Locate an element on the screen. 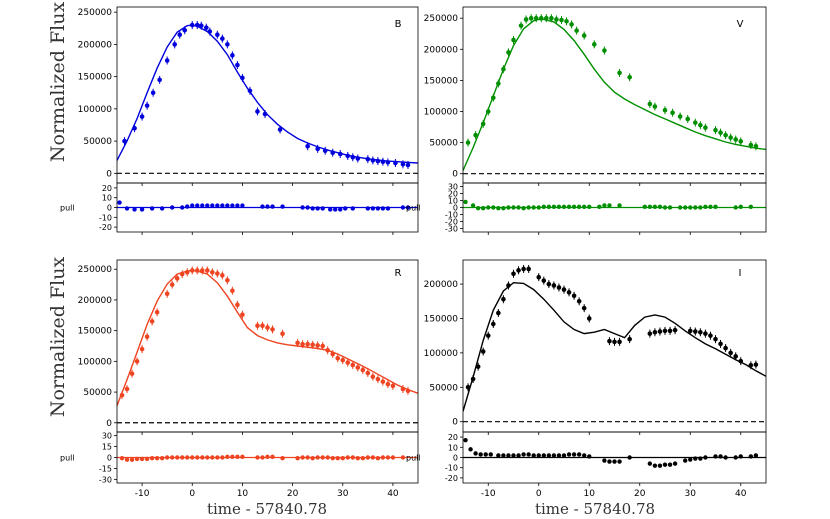 The width and height of the screenshot is (830, 519). ytick-label: 100000 is located at coordinates (95, 362).